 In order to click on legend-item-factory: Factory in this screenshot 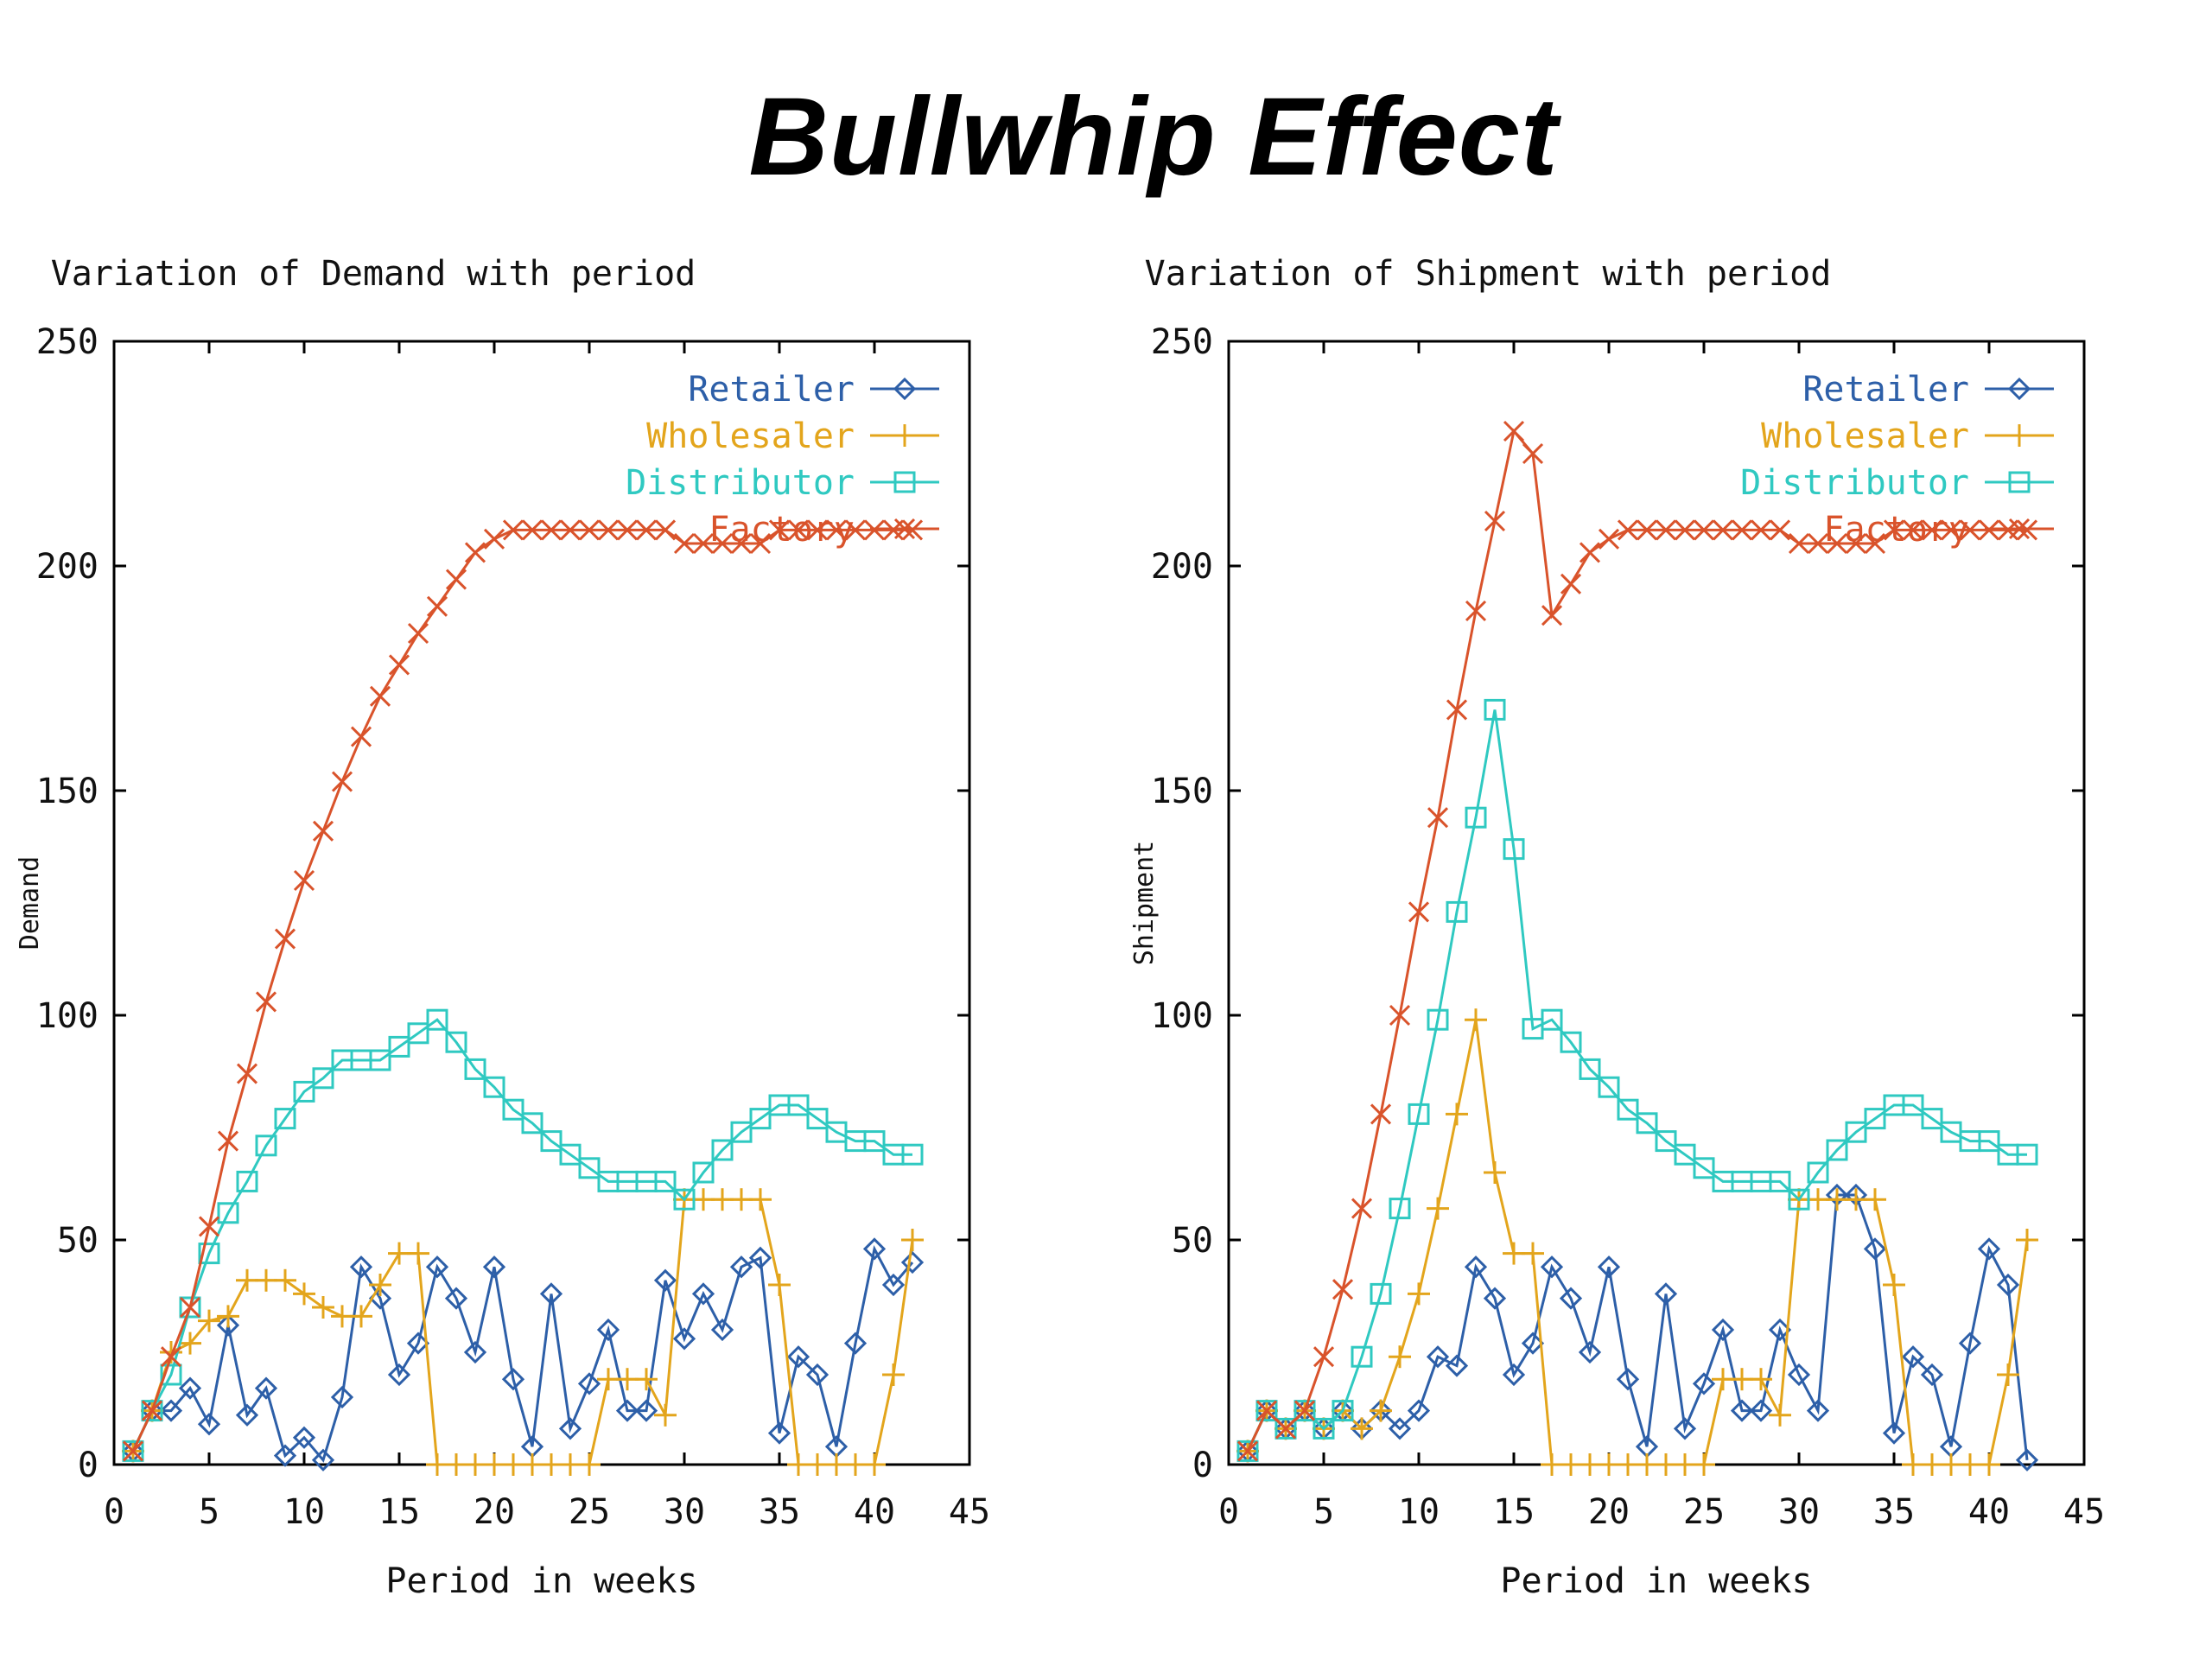, I will do `click(824, 530)`.